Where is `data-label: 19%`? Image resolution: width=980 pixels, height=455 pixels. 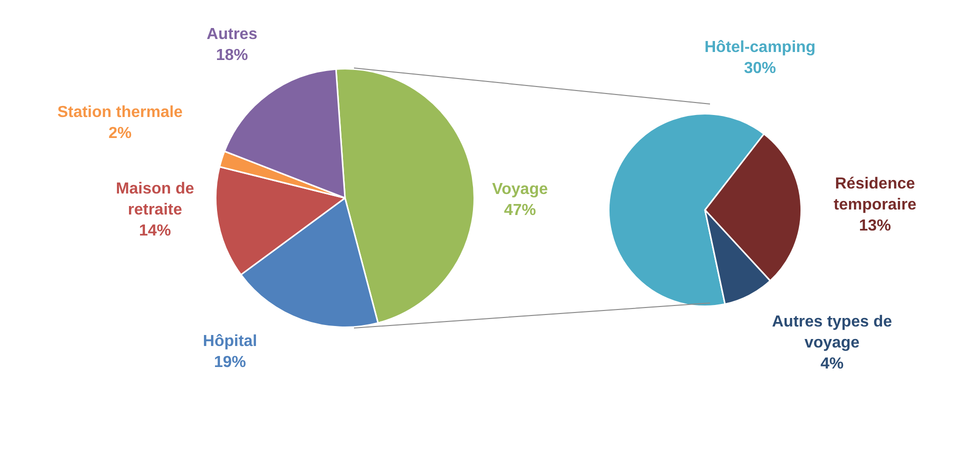 data-label: 19% is located at coordinates (230, 362).